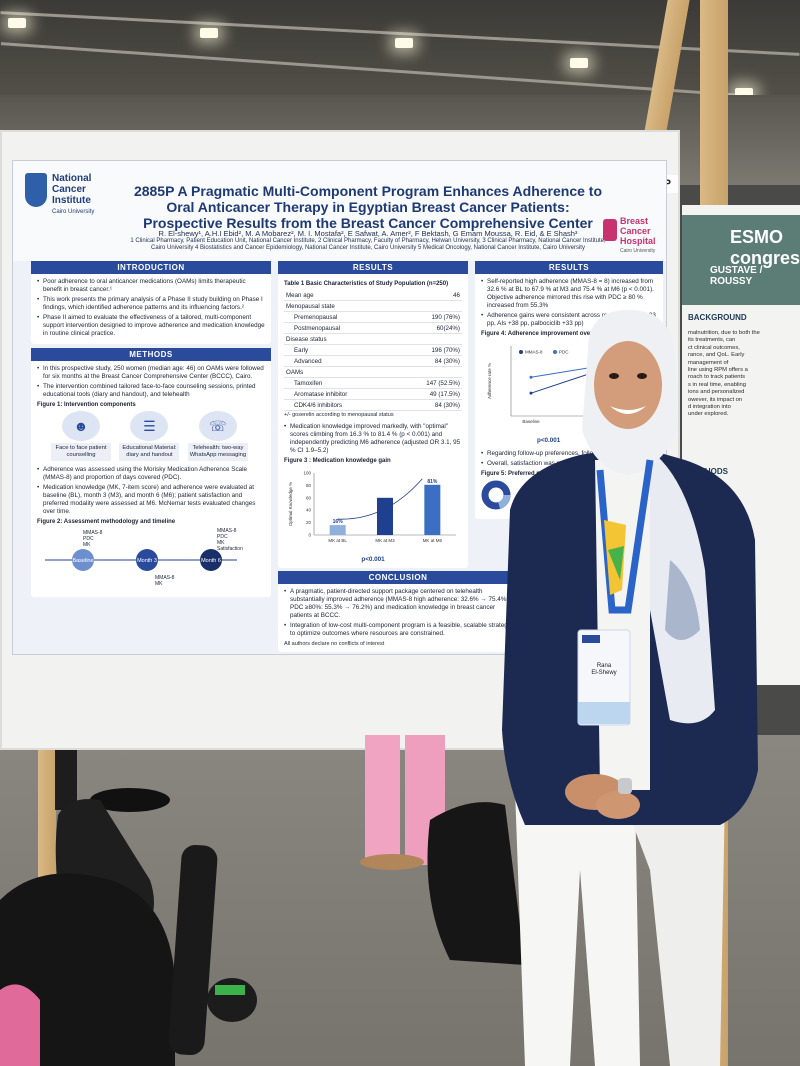  I want to click on phone-icon: ☏, so click(217, 426).